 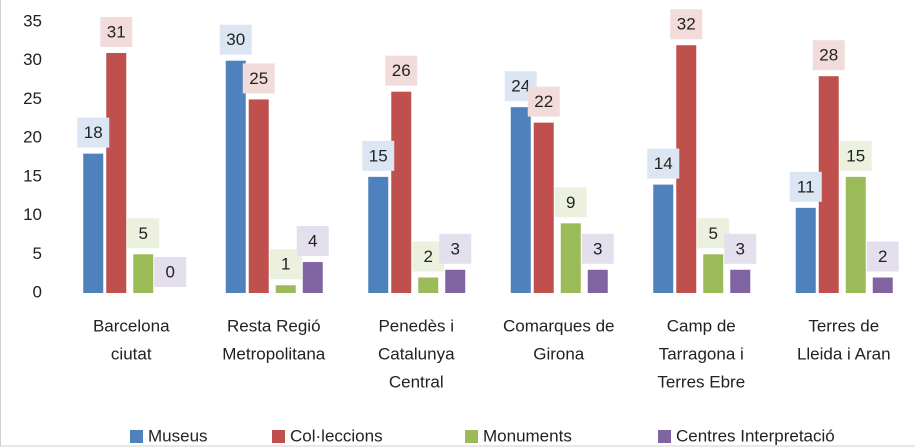 What do you see at coordinates (416, 353) in the screenshot?
I see `x-tick-label: Catalunya` at bounding box center [416, 353].